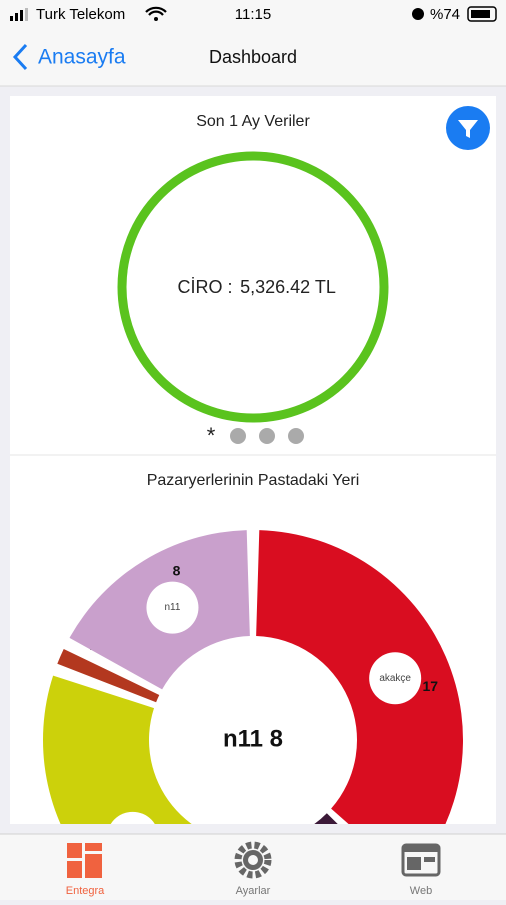  I want to click on carrier: Turk Telekom, so click(80, 14).